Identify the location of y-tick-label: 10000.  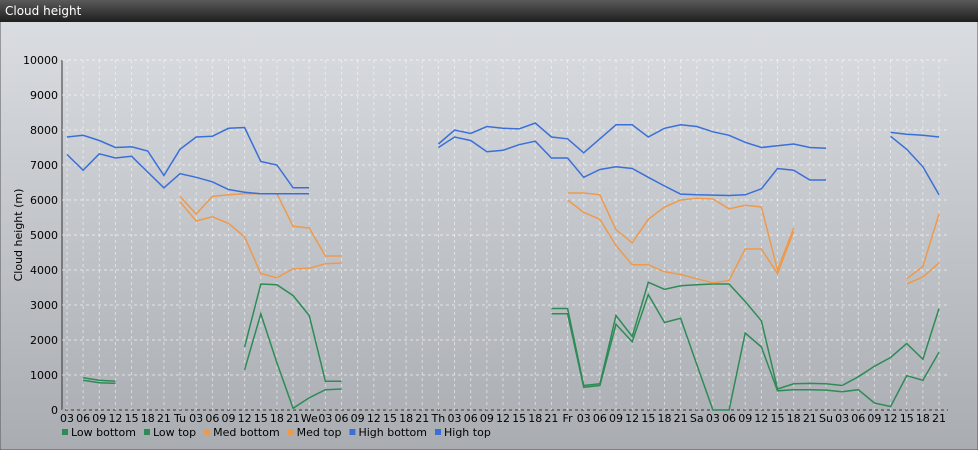
(40, 60).